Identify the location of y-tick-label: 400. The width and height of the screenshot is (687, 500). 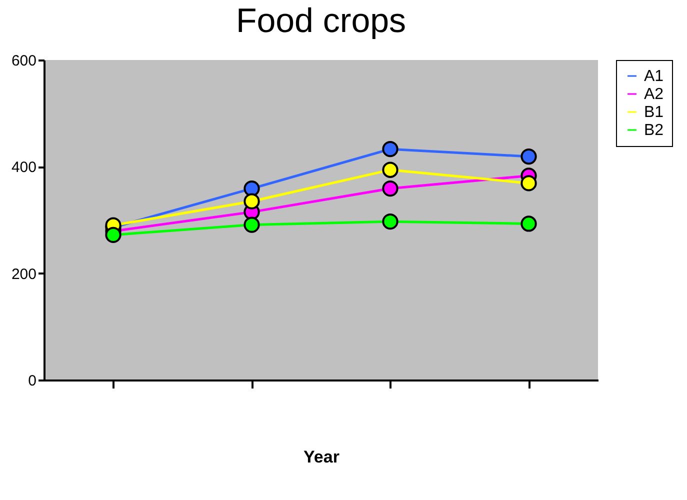
(23, 167).